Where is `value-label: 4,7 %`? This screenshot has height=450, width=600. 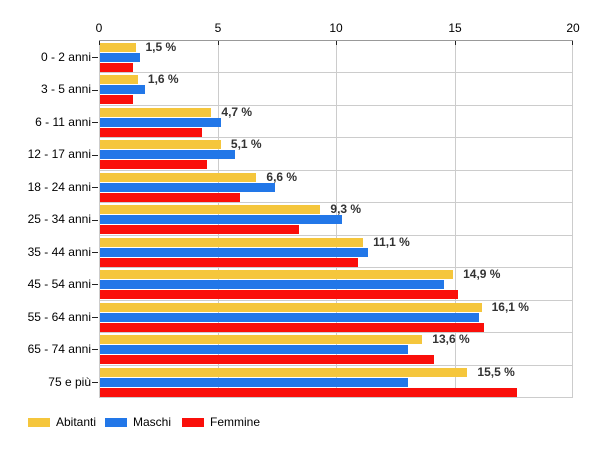 value-label: 4,7 % is located at coordinates (237, 111).